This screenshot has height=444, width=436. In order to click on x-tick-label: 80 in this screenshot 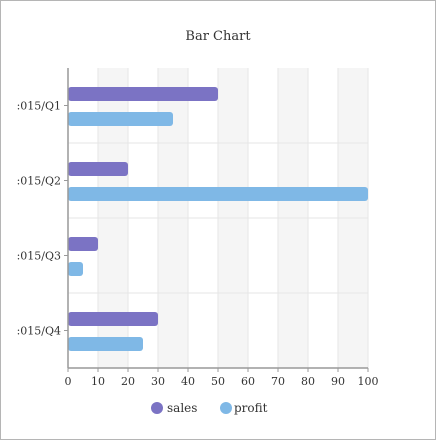, I will do `click(308, 381)`.